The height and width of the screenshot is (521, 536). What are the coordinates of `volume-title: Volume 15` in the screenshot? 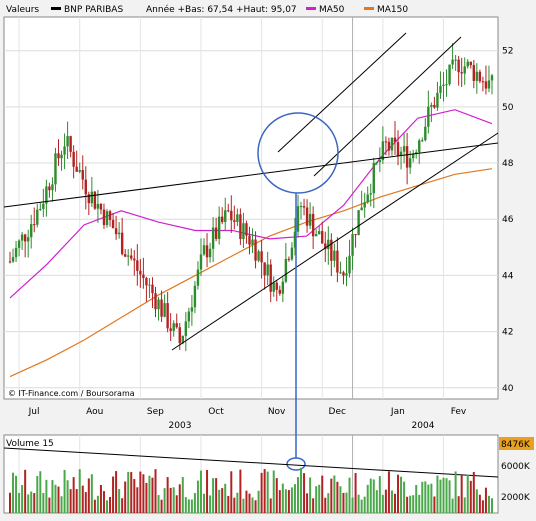 It's located at (30, 444).